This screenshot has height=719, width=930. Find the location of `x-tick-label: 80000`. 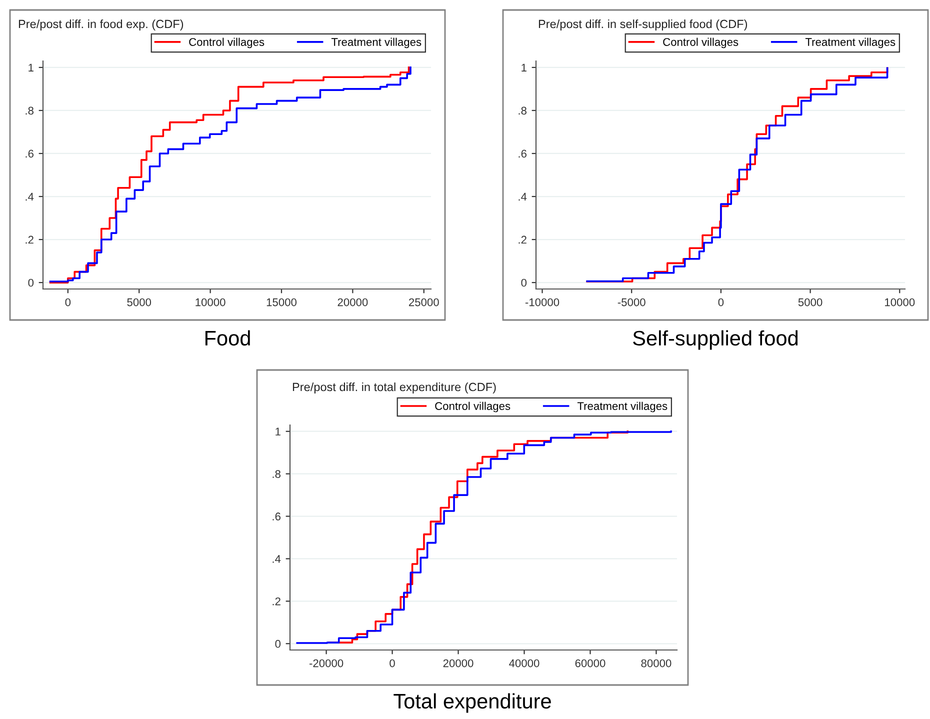

x-tick-label: 80000 is located at coordinates (656, 663).